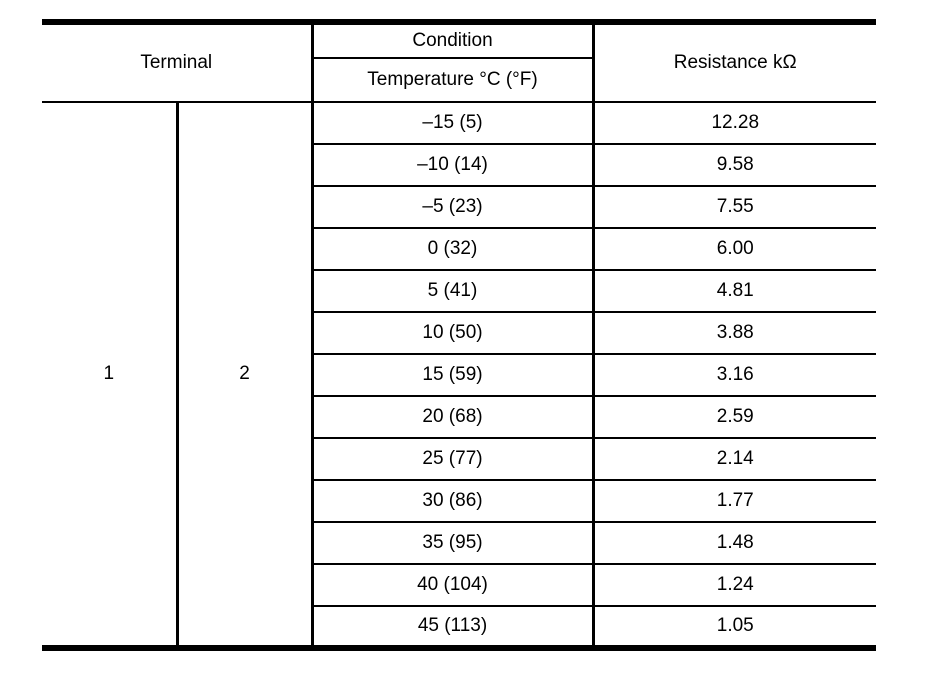 Image resolution: width=928 pixels, height=686 pixels. Describe the element at coordinates (734, 333) in the screenshot. I see `resistance-cell: 3.88` at that location.